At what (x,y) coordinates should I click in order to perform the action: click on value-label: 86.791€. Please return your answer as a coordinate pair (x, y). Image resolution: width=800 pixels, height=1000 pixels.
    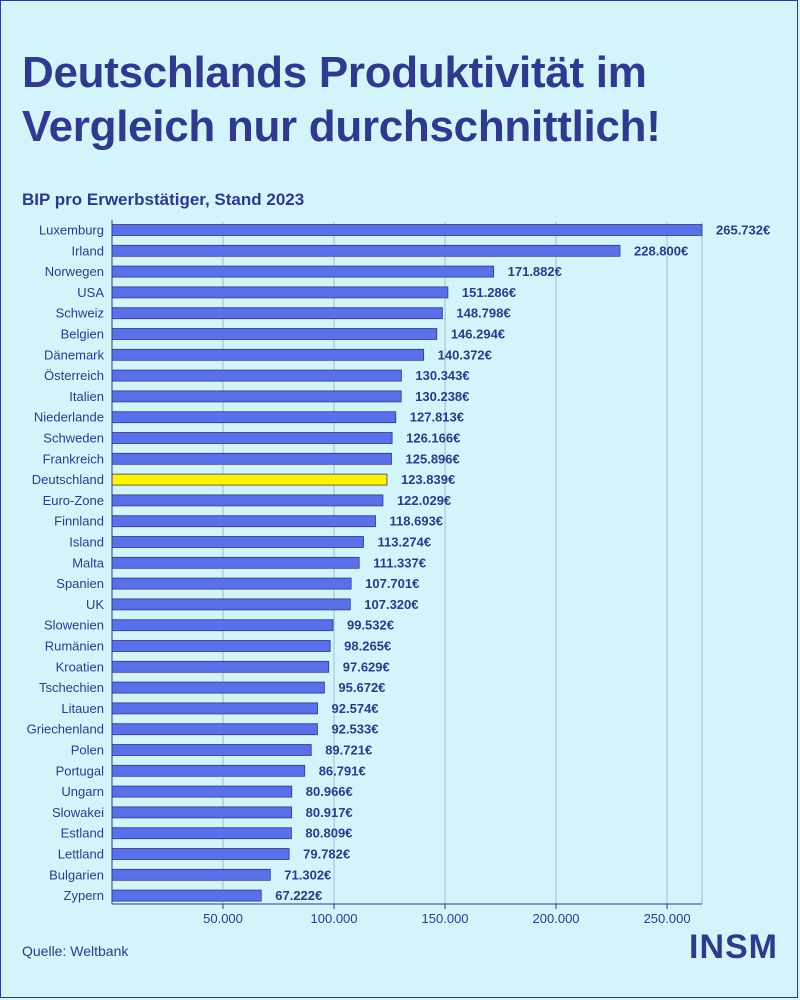
    Looking at the image, I should click on (342, 770).